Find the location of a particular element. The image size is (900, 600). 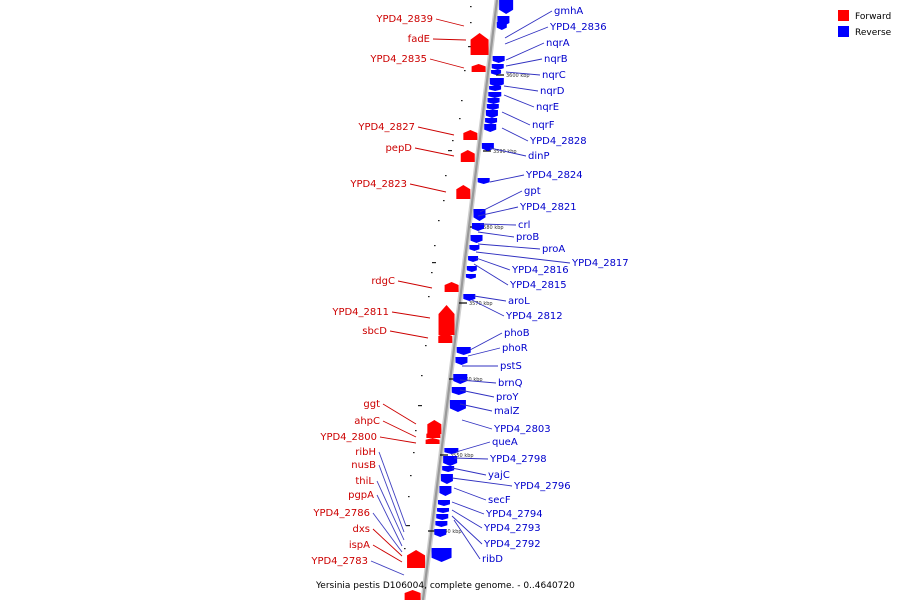

forward-gene-label: ribH is located at coordinates (365, 452).